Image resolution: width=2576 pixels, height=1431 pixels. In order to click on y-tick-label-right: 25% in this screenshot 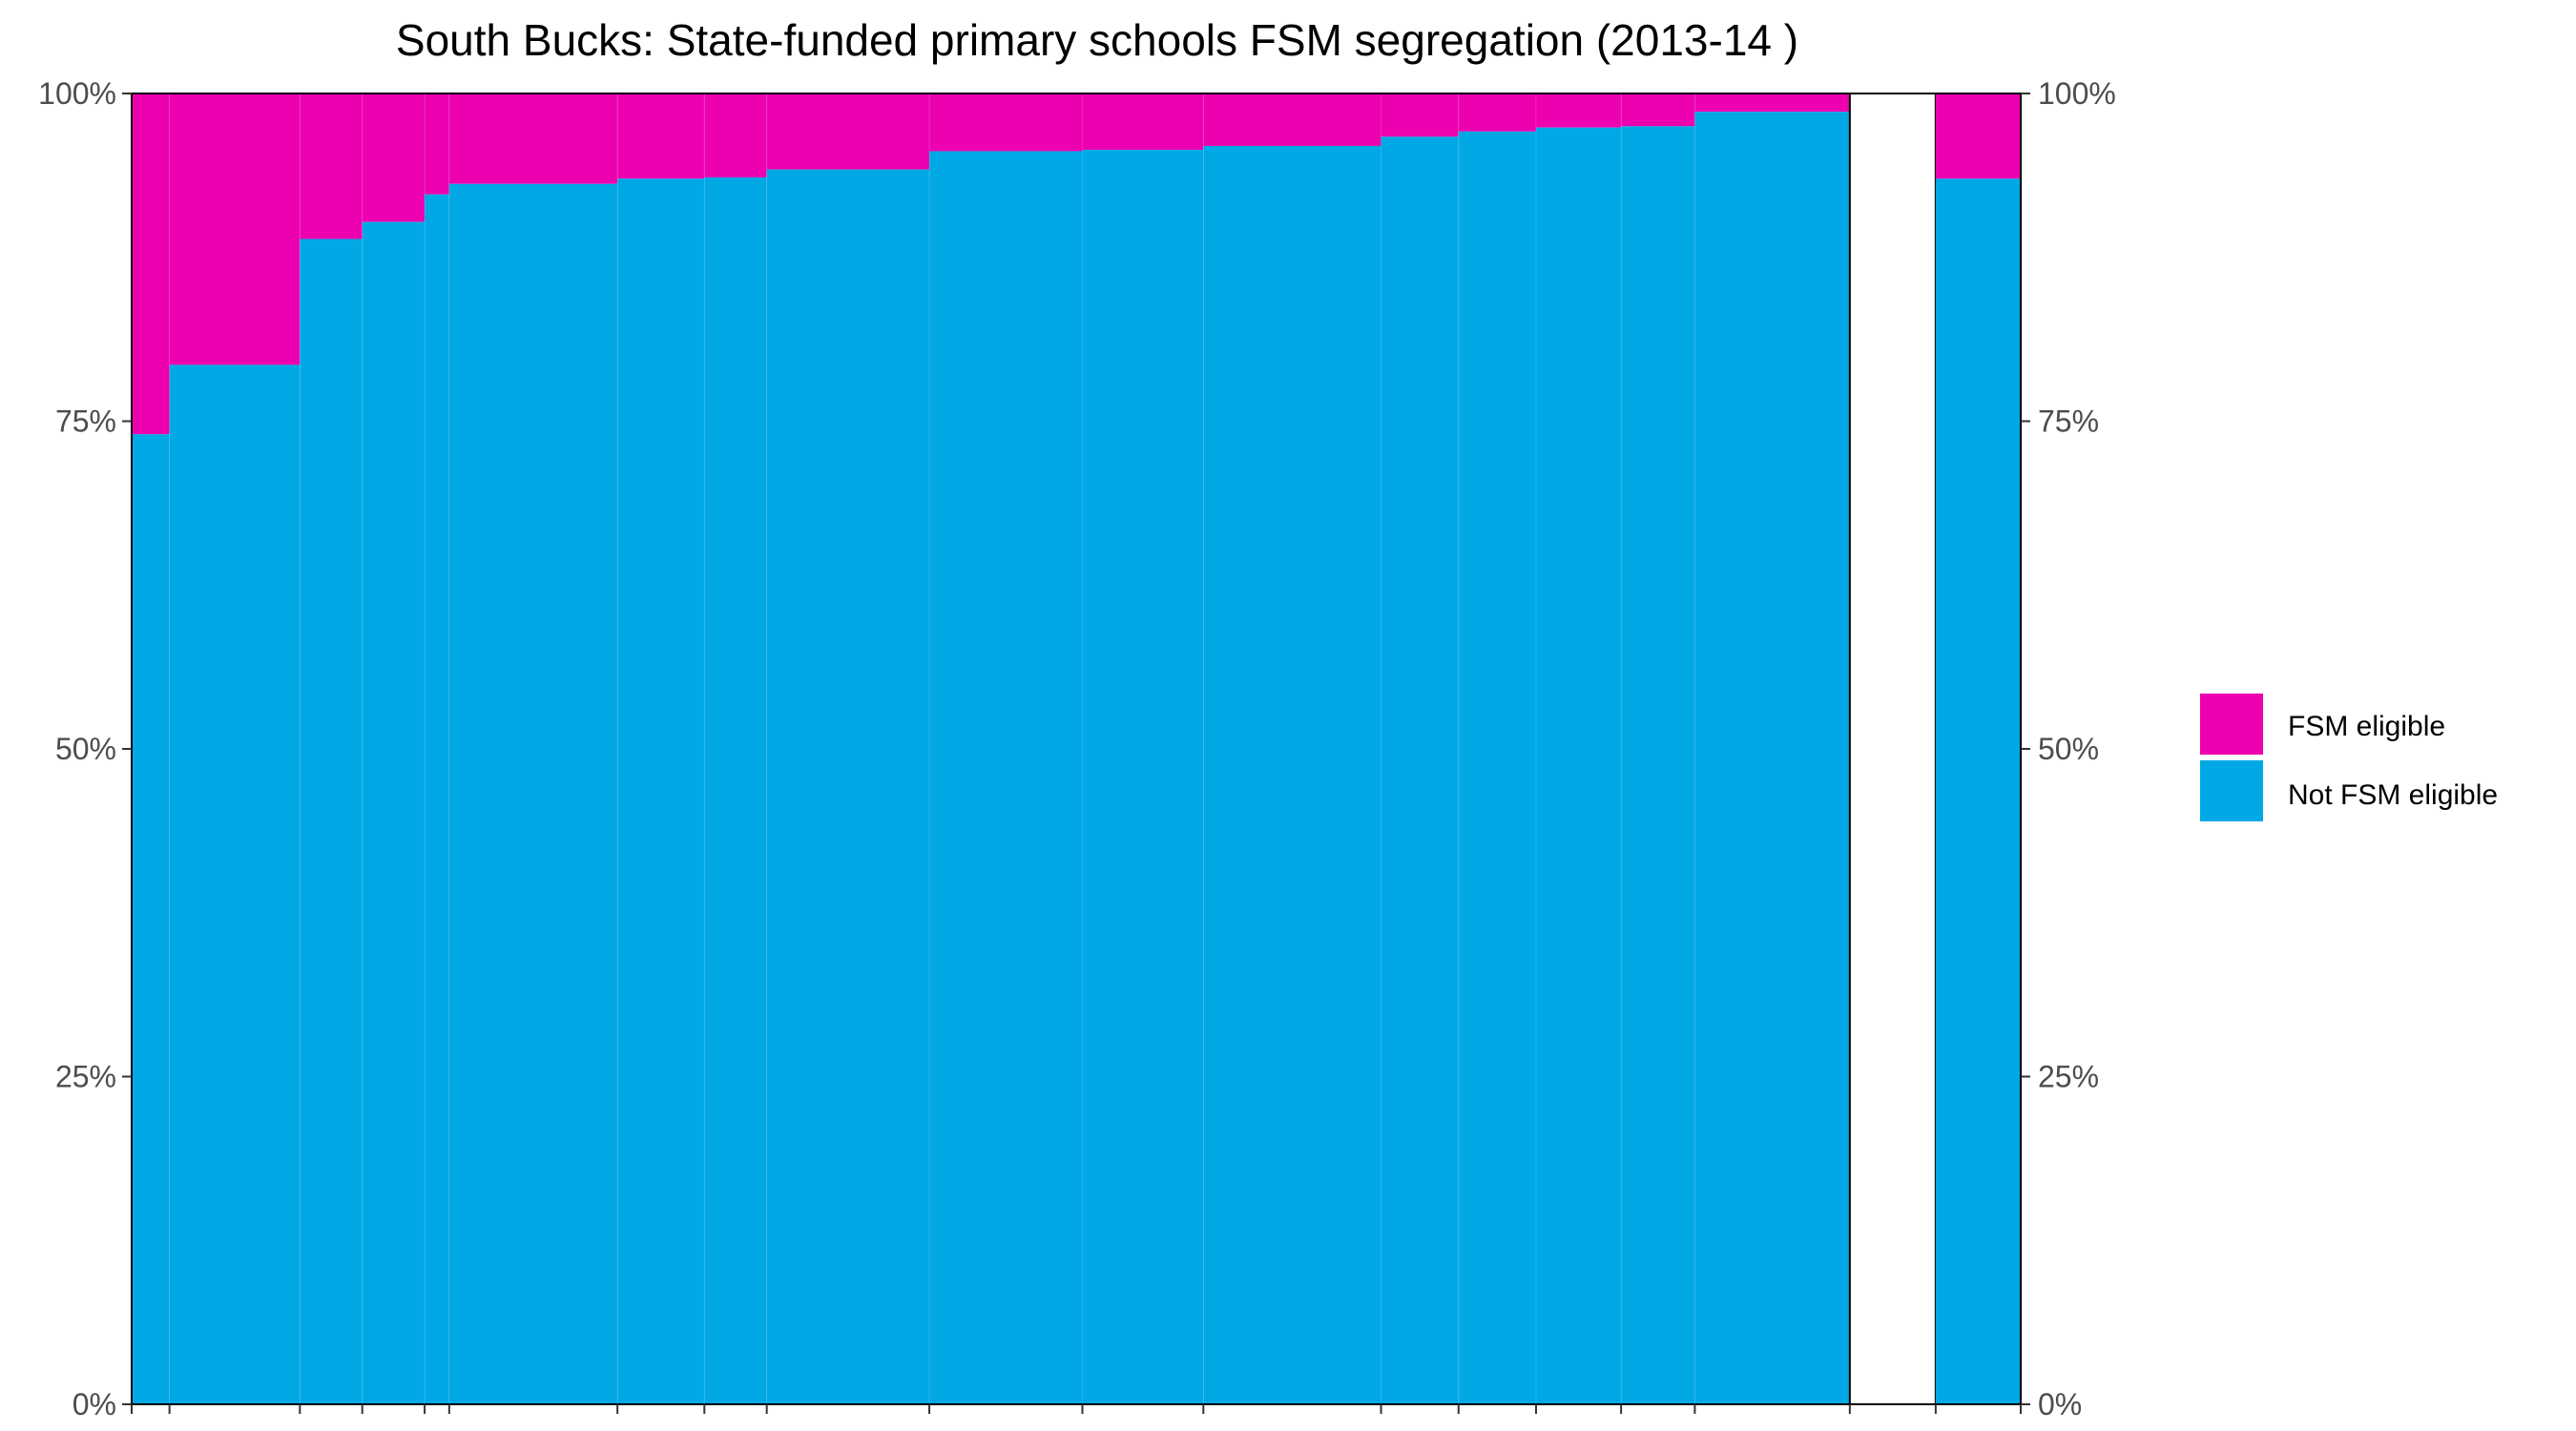, I will do `click(2068, 1077)`.